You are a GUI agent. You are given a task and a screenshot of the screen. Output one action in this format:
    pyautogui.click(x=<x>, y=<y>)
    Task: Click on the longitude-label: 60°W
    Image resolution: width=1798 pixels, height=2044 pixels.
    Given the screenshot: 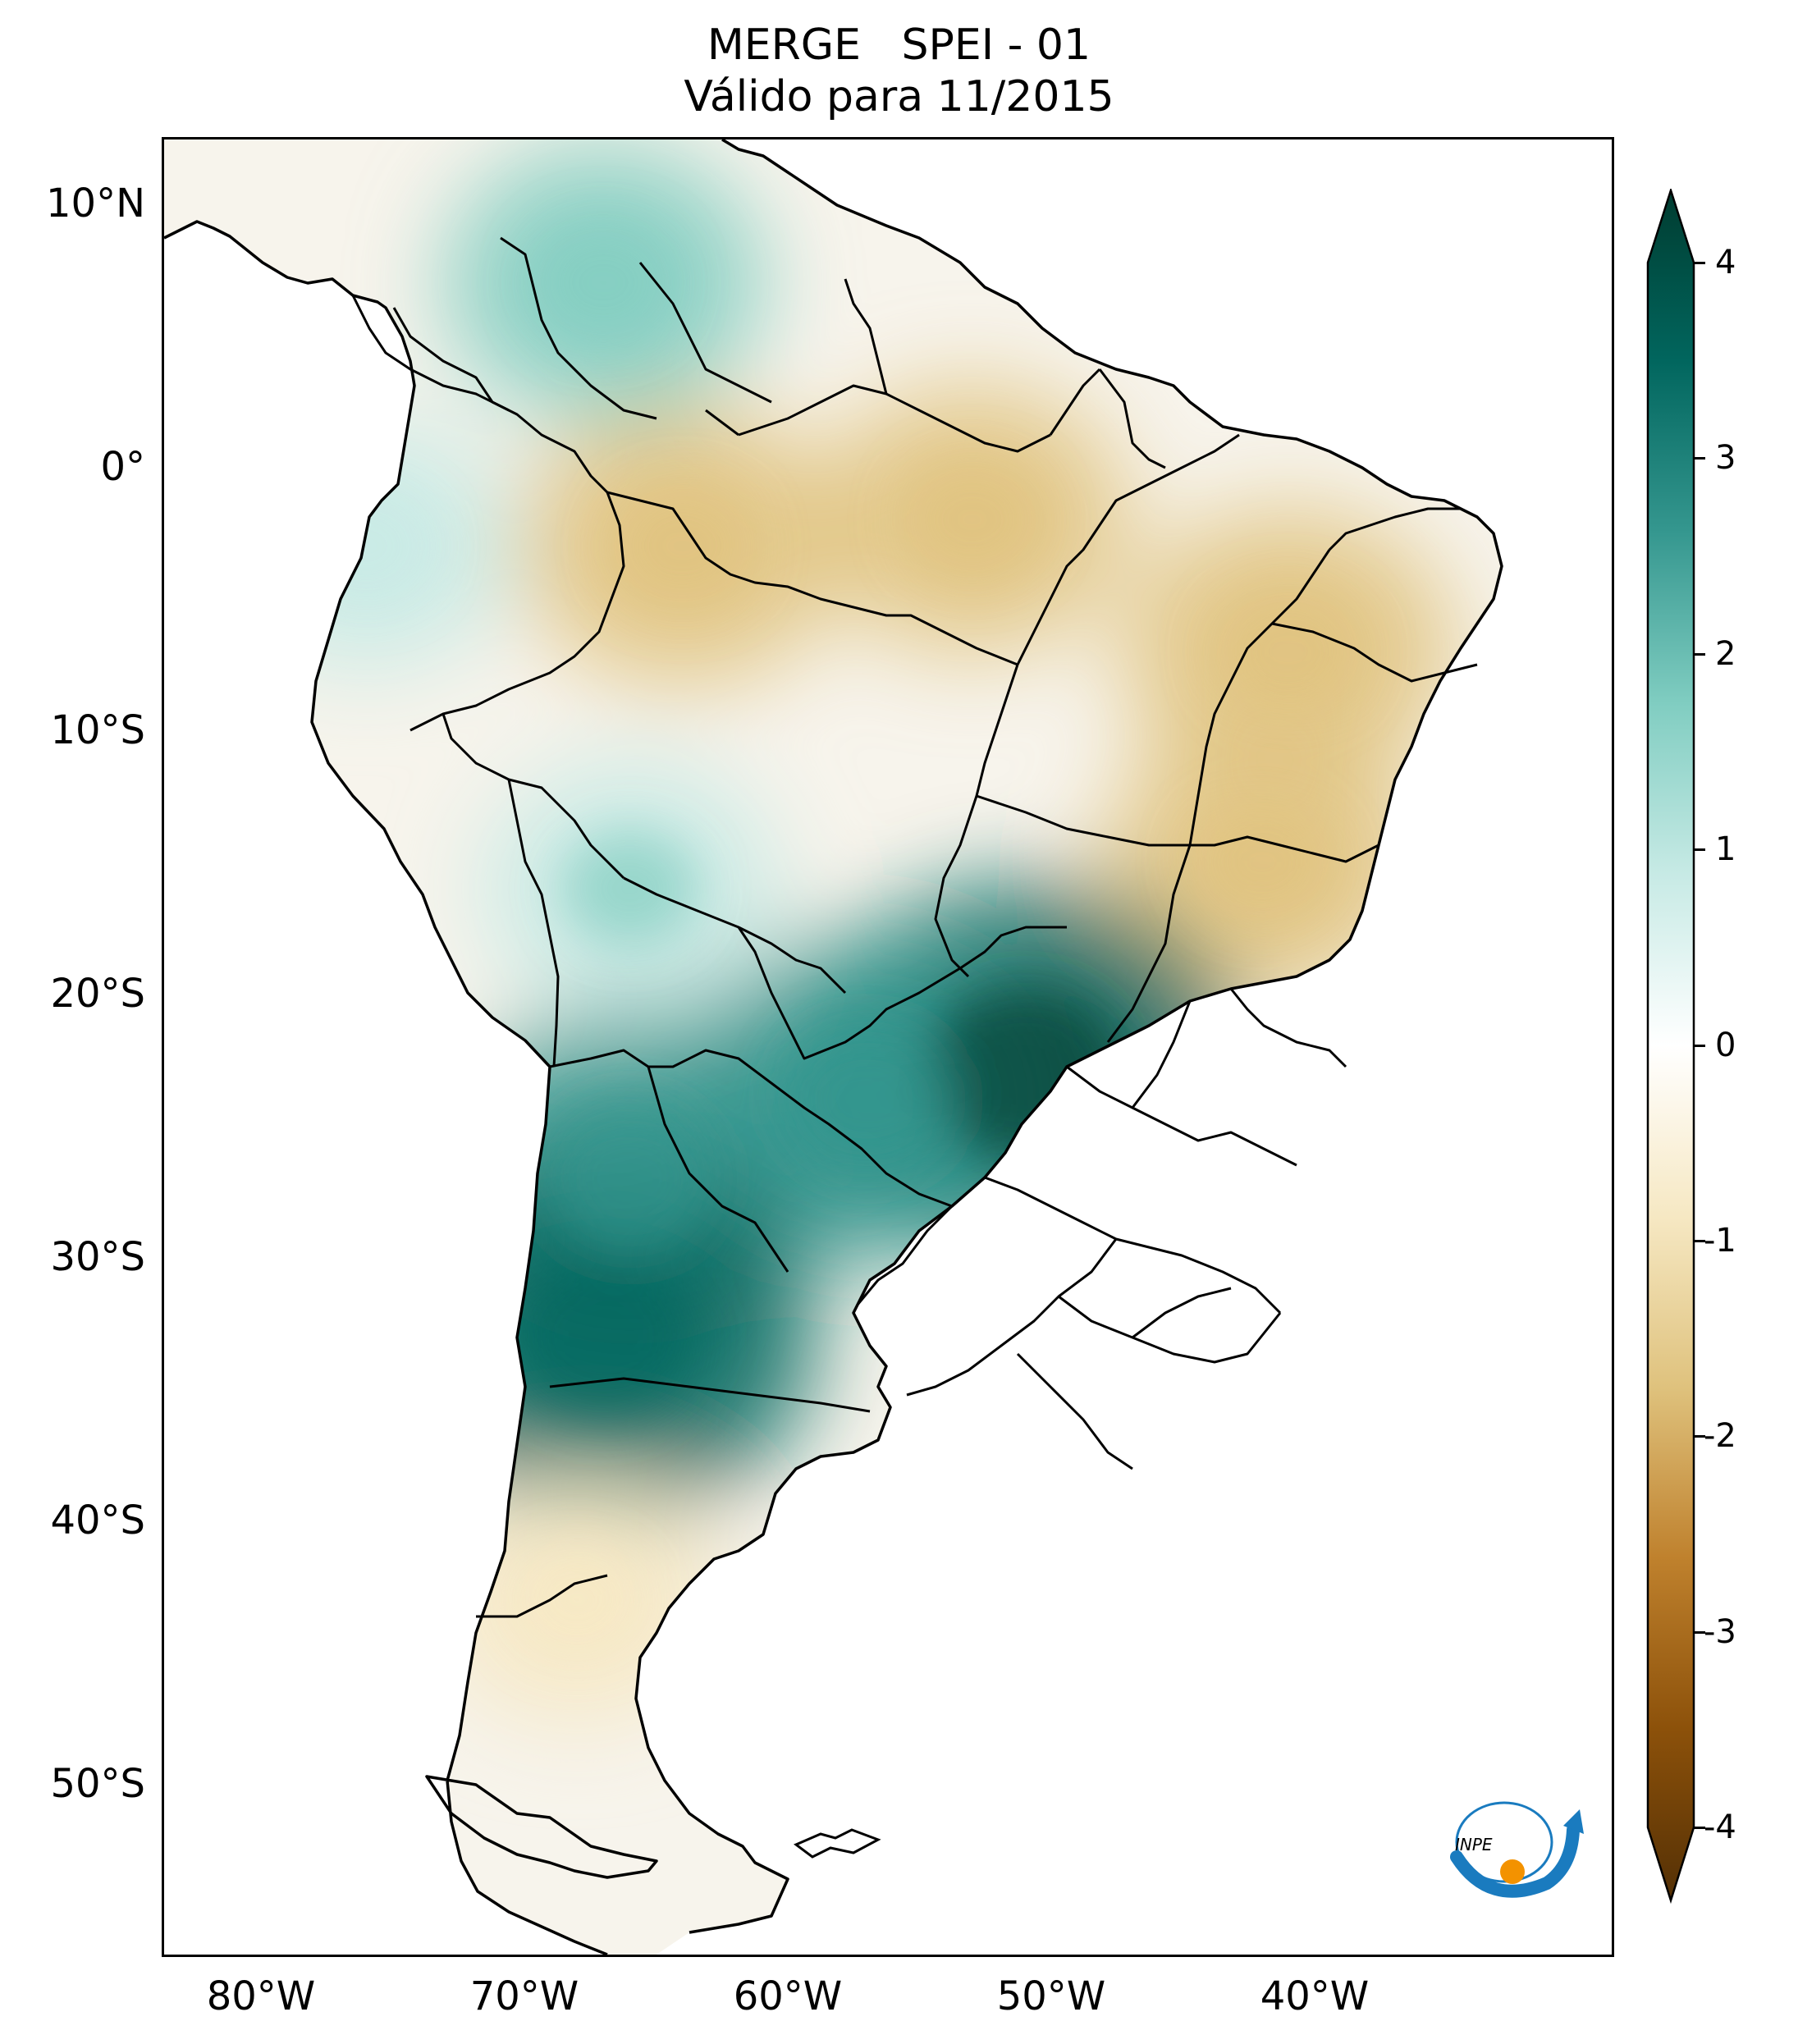 What is the action you would take?
    pyautogui.click(x=788, y=1996)
    